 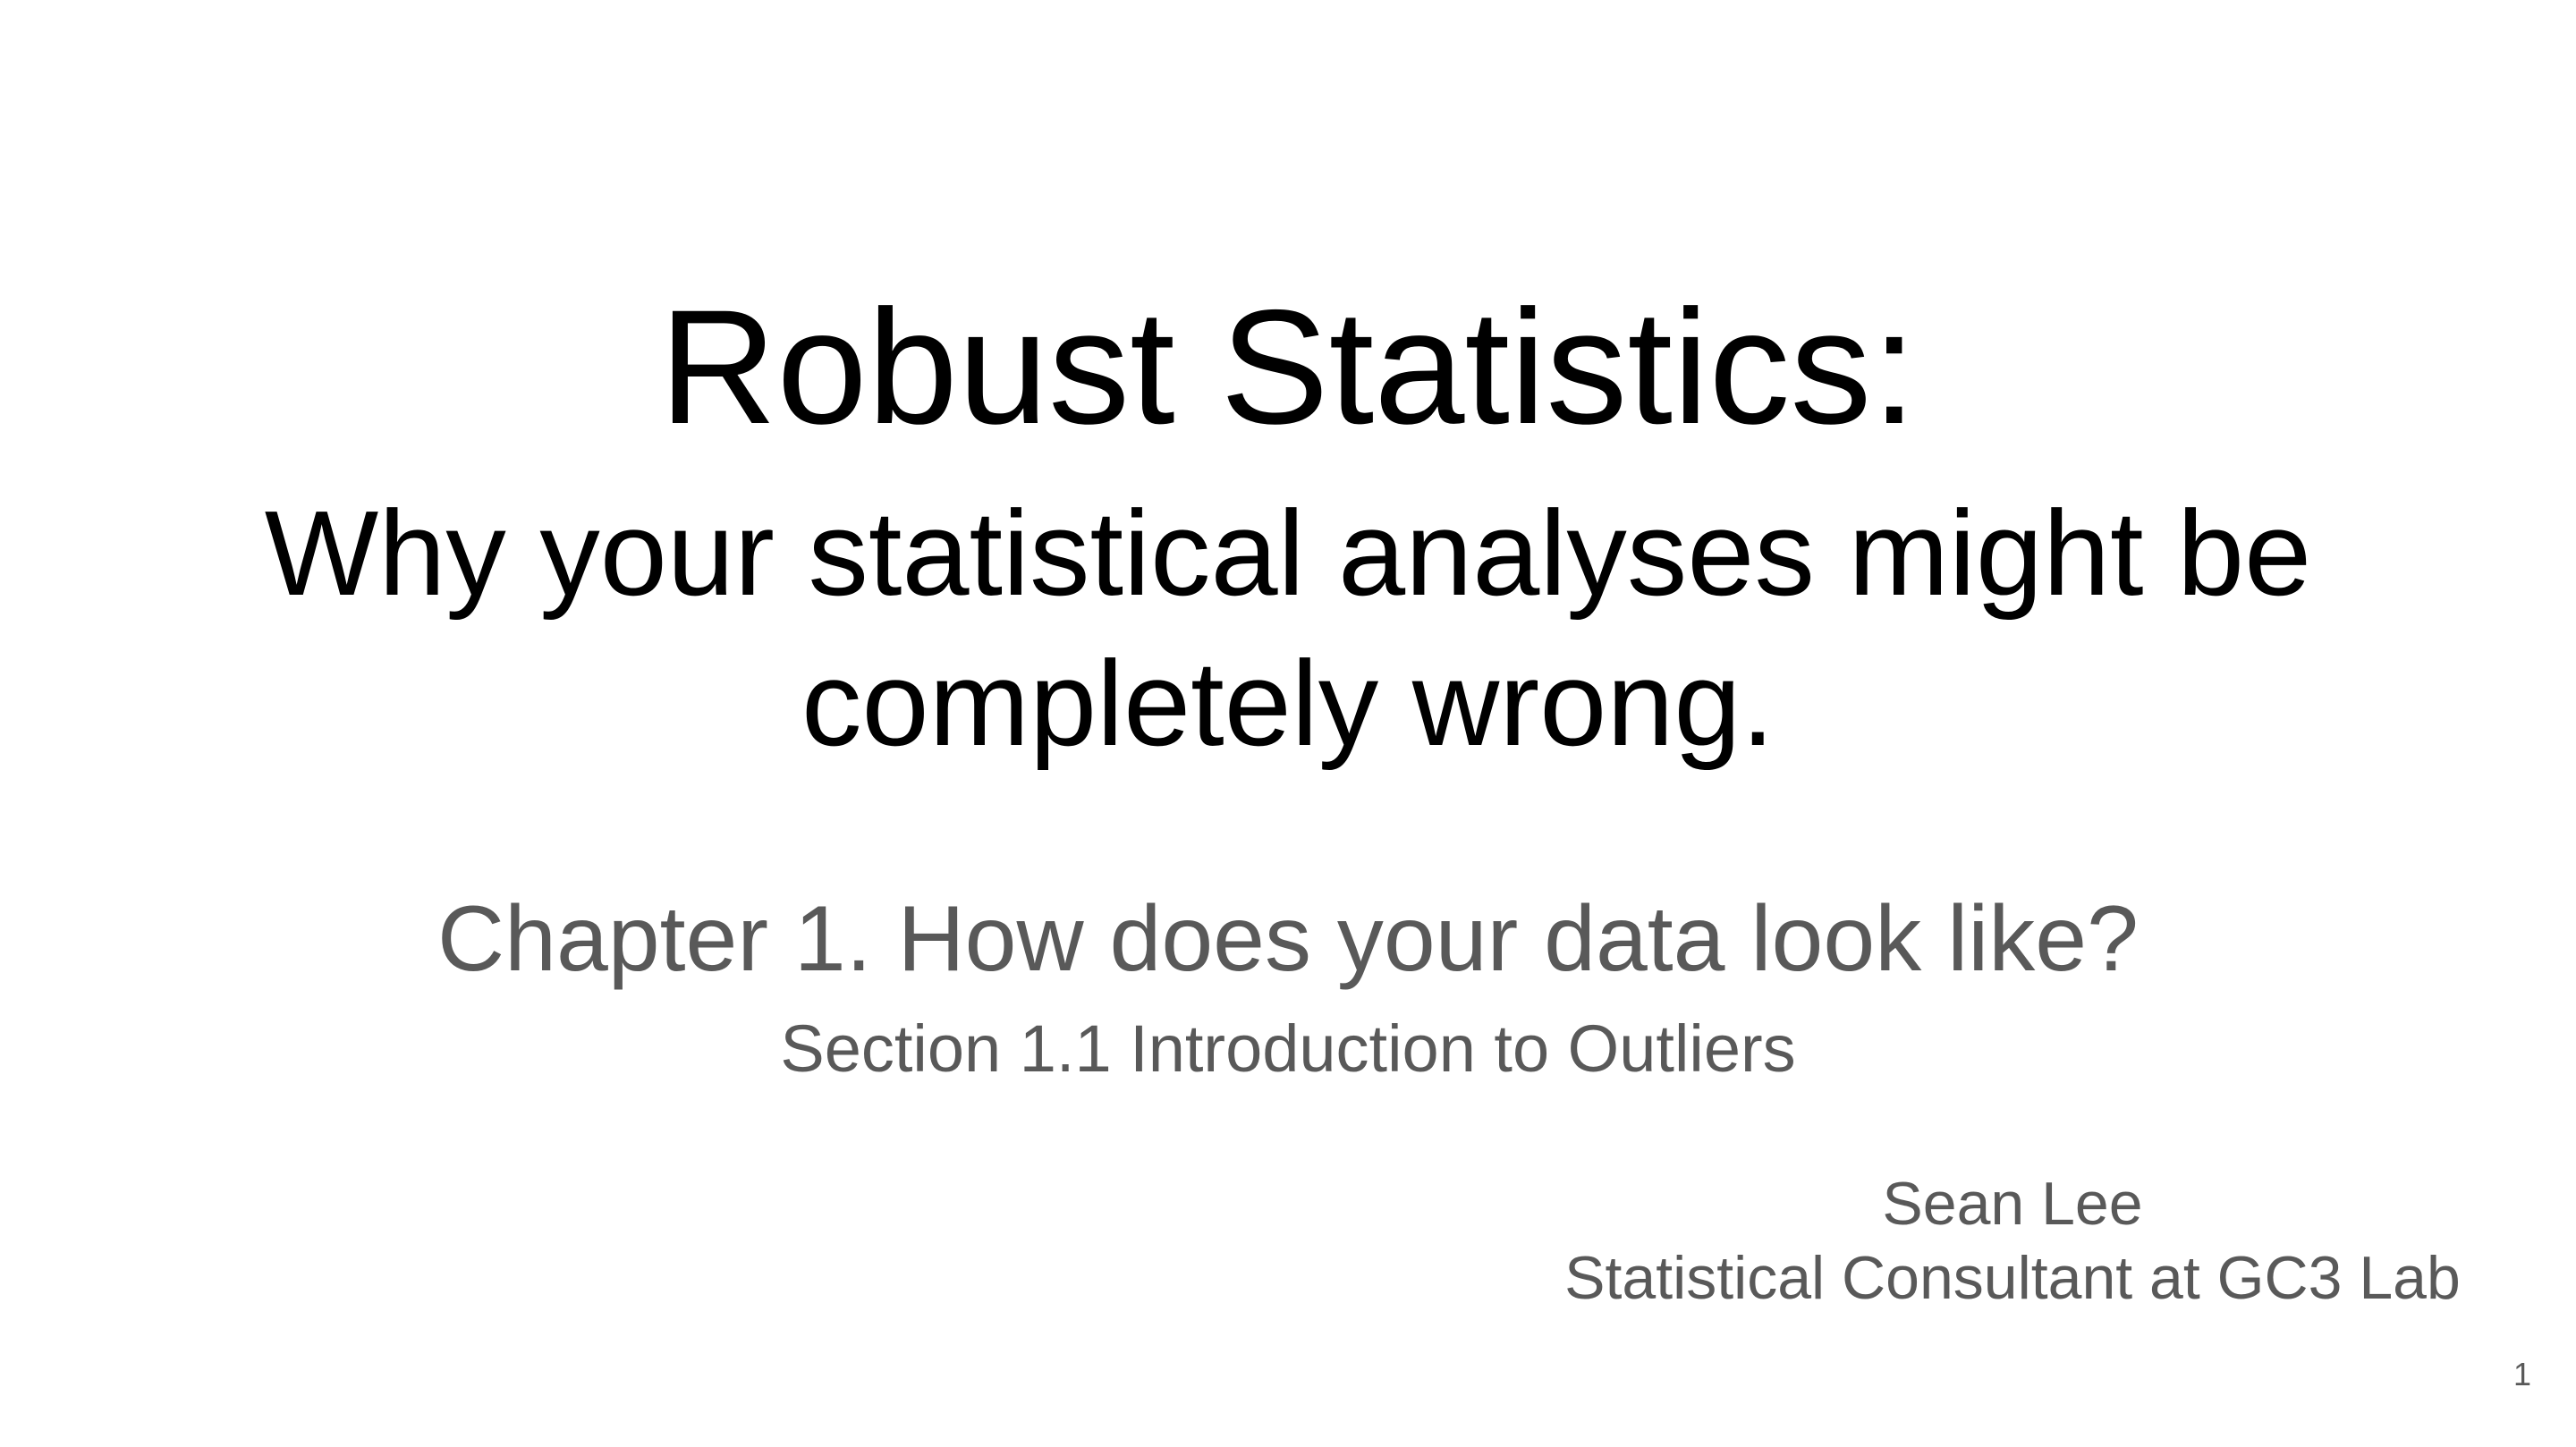 What do you see at coordinates (1288, 553) in the screenshot?
I see `subtitle-line-1: Why your statistical analyses might be` at bounding box center [1288, 553].